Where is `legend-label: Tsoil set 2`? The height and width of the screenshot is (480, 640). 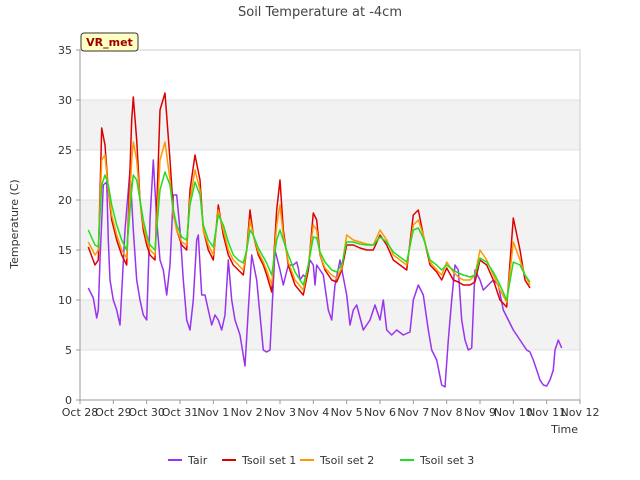
legend-label: Tsoil set 2 is located at coordinates (346, 460).